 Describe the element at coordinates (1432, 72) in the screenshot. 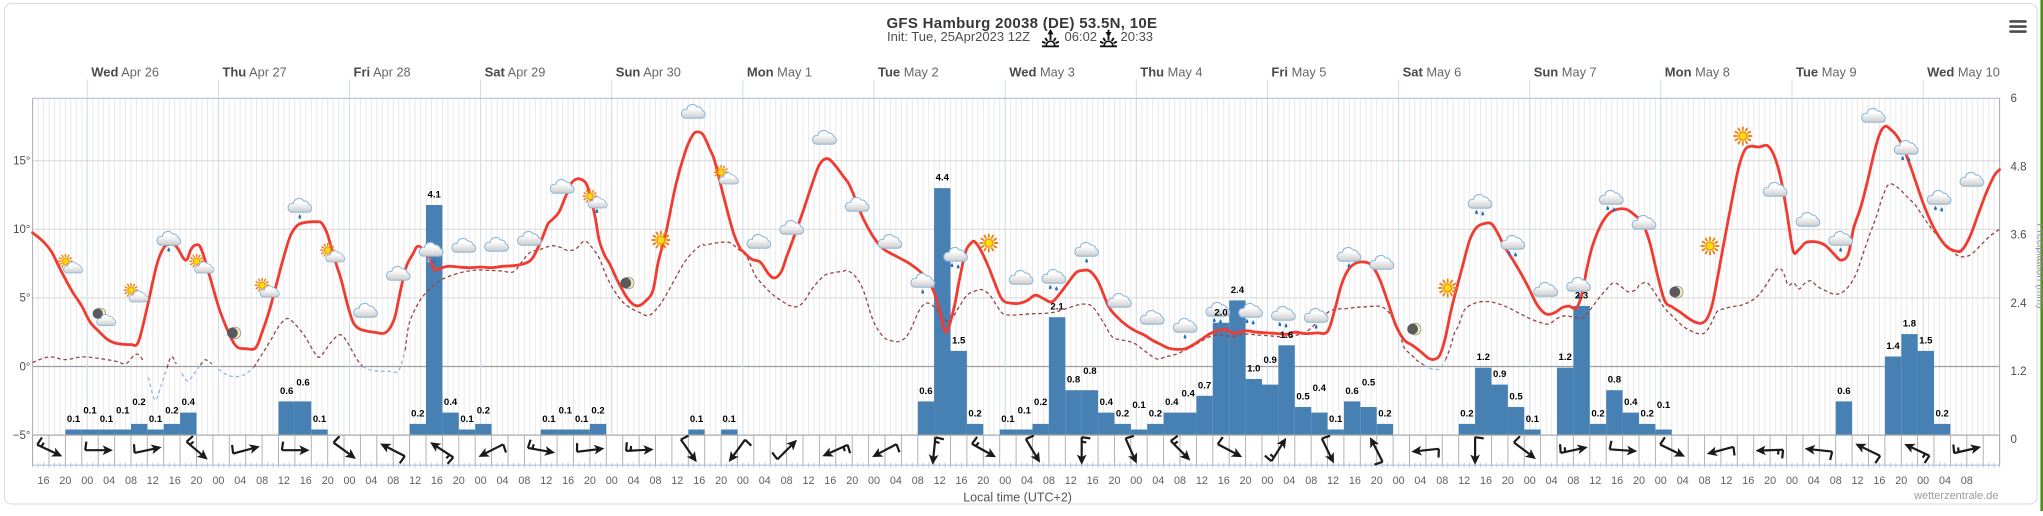

I see `svg-text: Sat May 6` at that location.